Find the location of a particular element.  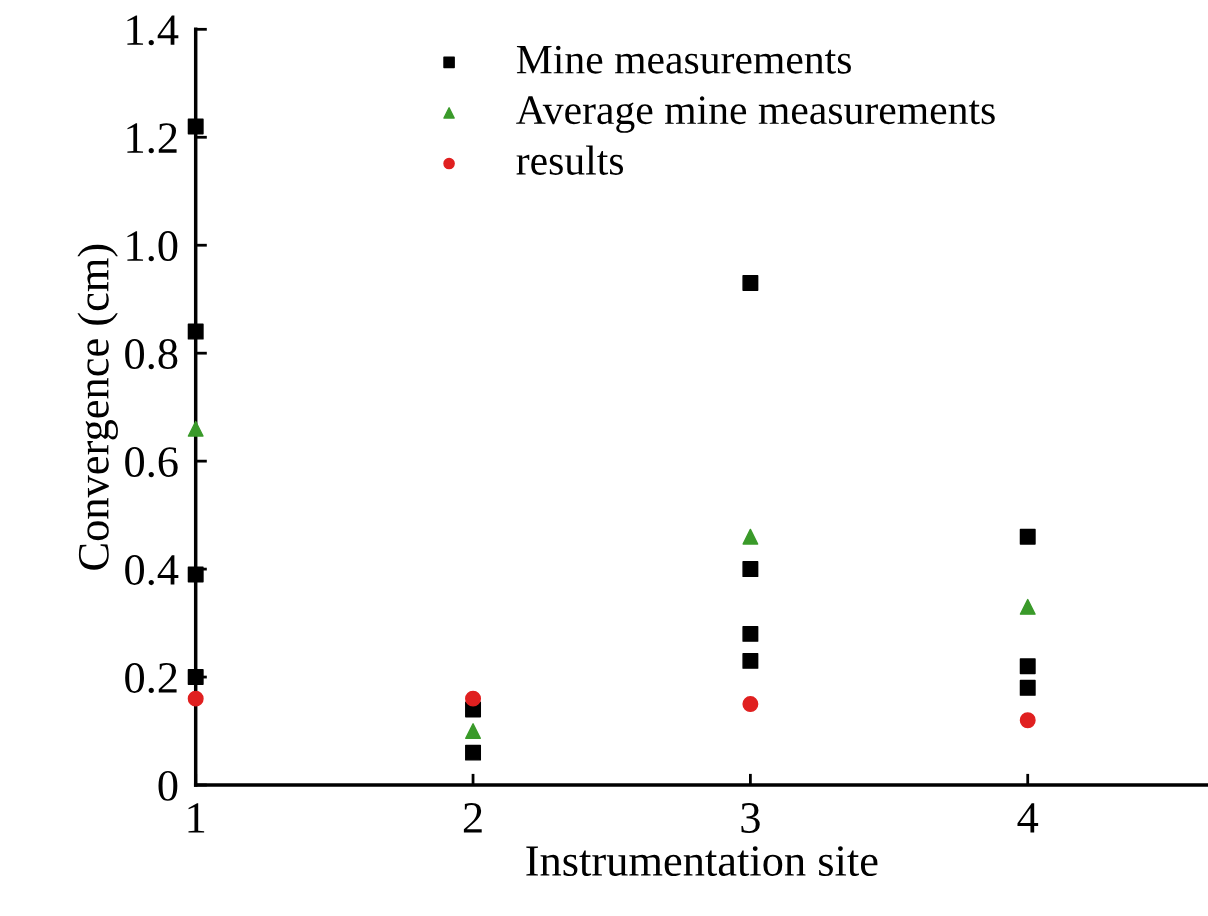

x-tick-label: 1 is located at coordinates (196, 818).